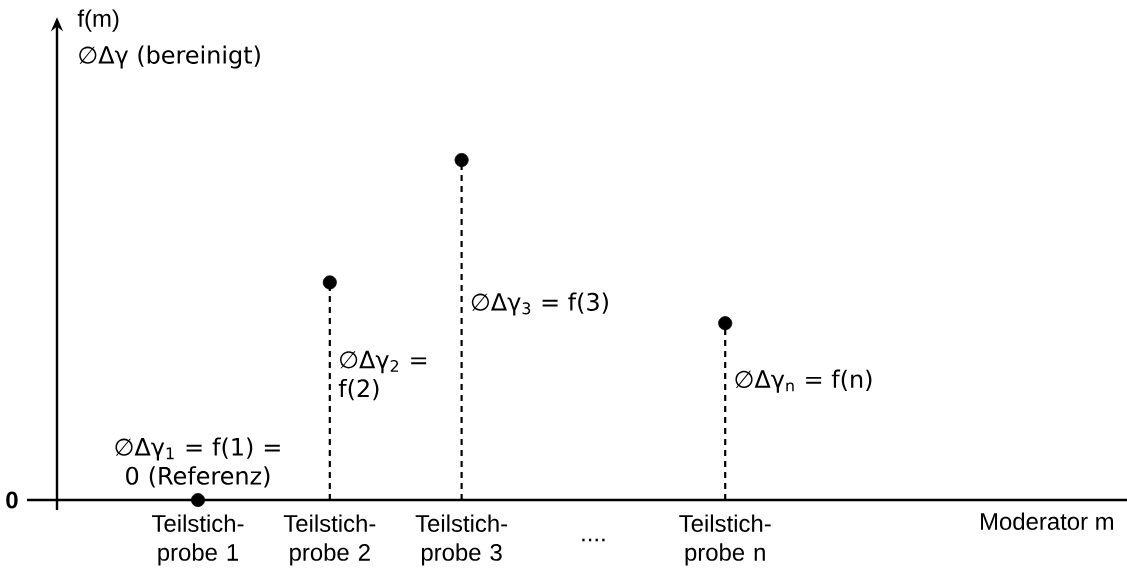 Image resolution: width=1127 pixels, height=583 pixels. I want to click on text: ∅Δγ (bereinigt), so click(169, 57).